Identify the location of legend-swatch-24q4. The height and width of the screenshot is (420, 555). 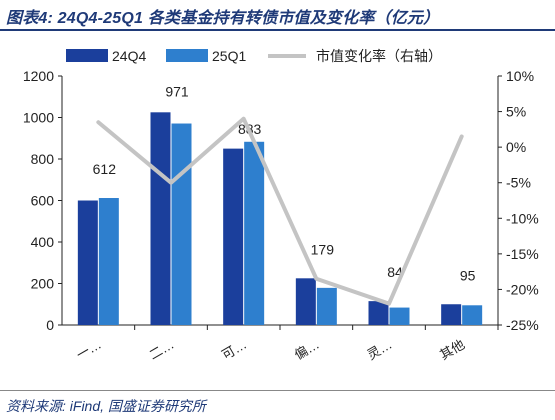
(87, 55).